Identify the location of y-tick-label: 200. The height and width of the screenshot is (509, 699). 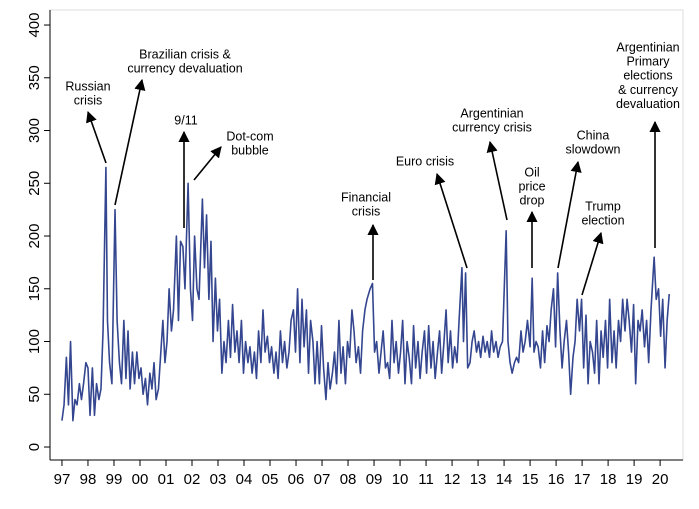
(34, 236).